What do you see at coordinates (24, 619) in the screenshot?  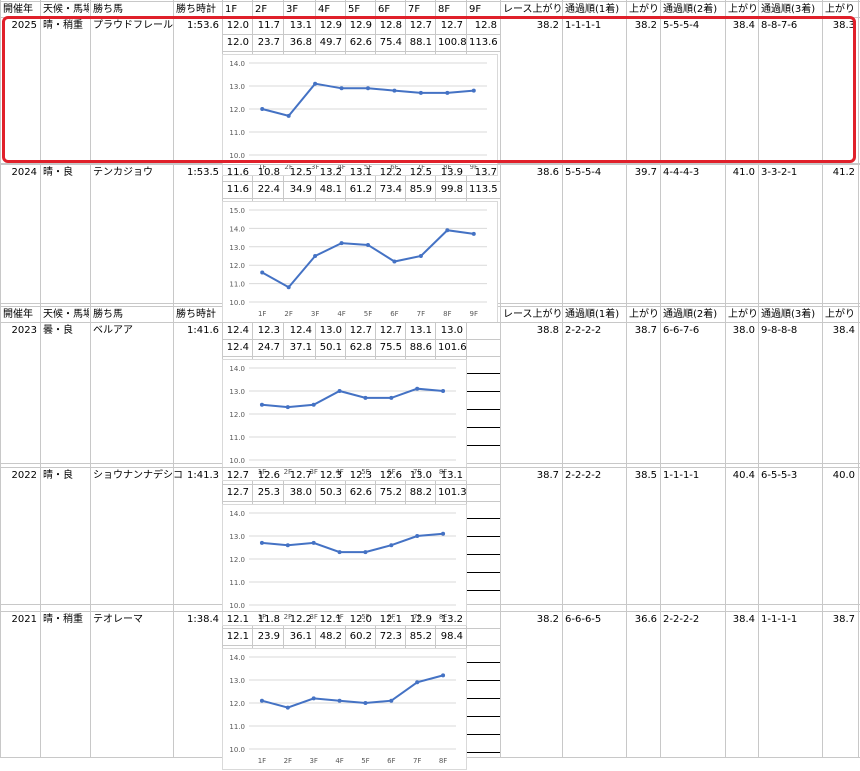 I see `year-cell: 2021` at bounding box center [24, 619].